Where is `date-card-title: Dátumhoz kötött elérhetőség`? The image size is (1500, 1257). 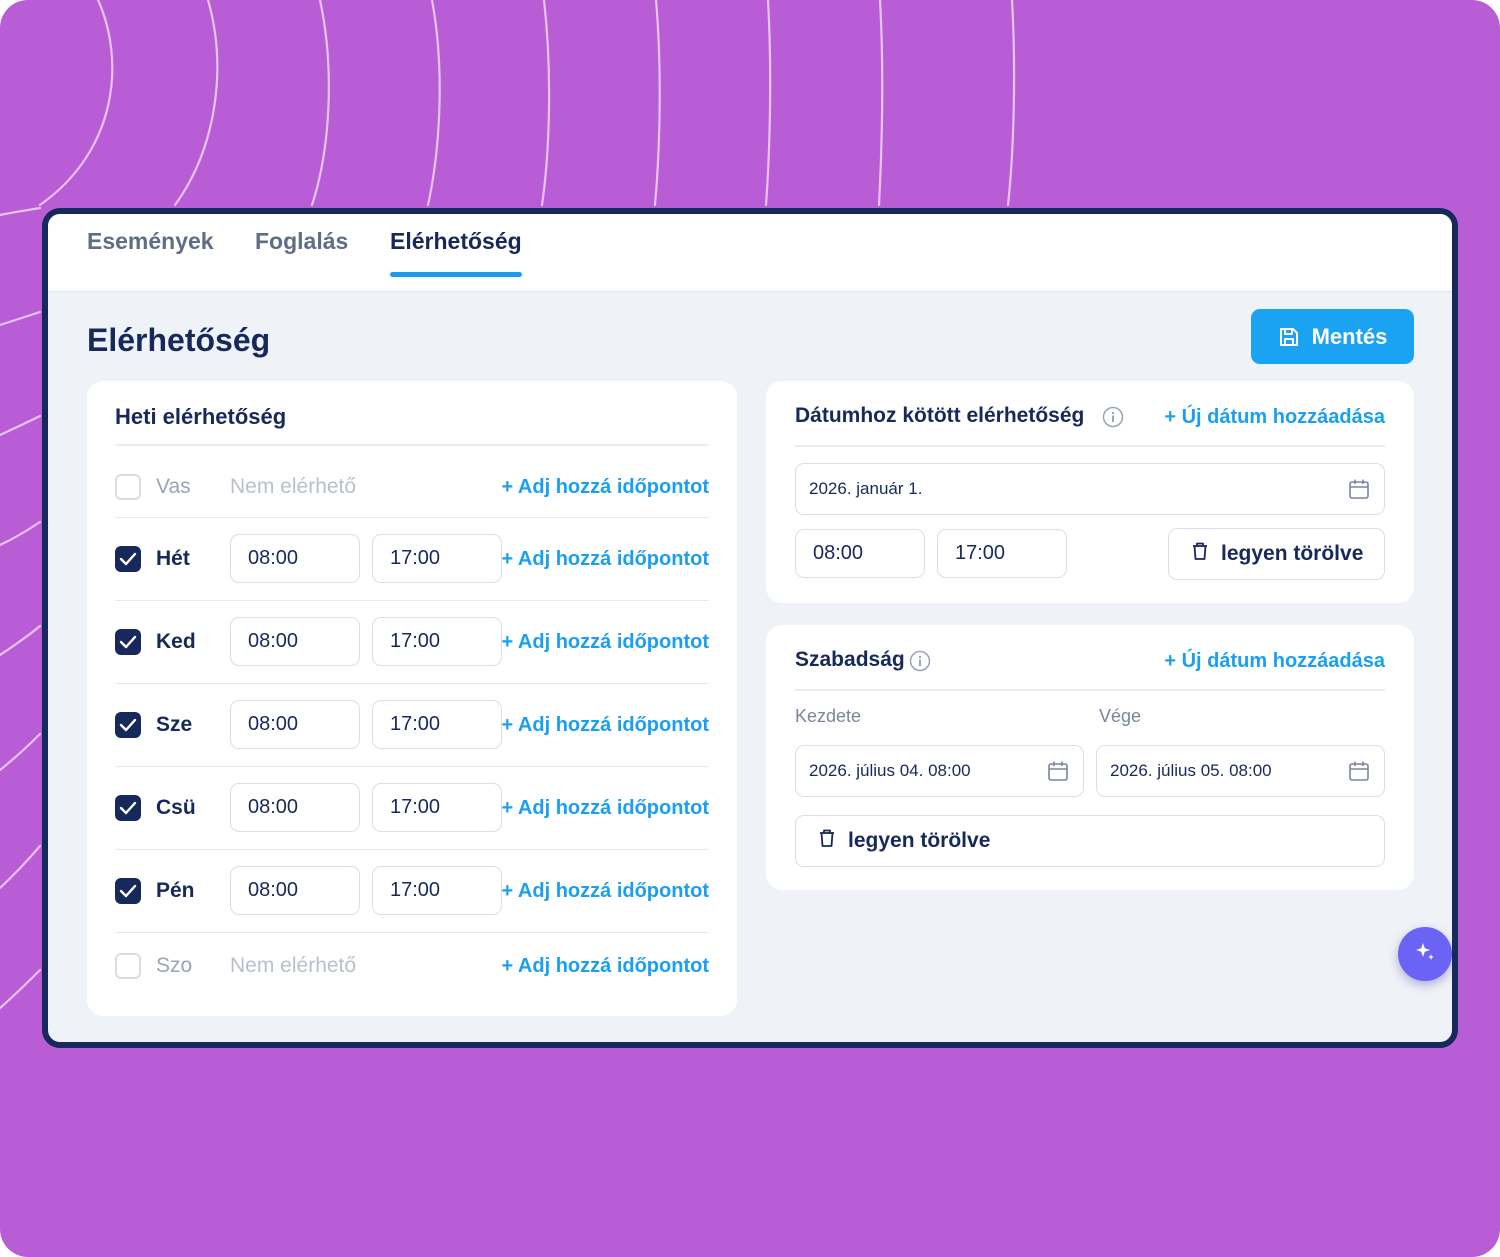
date-card-title: Dátumhoz kötött elérhetőség is located at coordinates (940, 415).